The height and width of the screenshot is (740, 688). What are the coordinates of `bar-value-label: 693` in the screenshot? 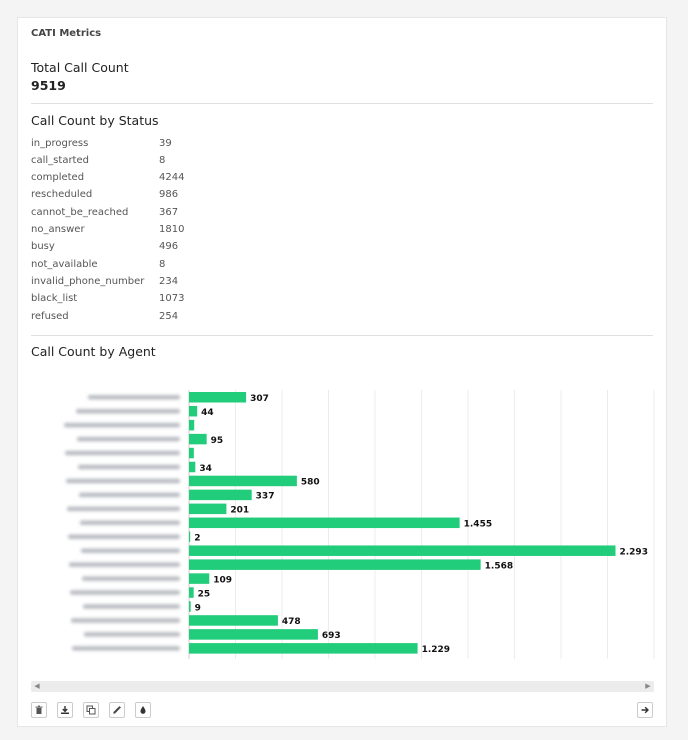 It's located at (331, 636).